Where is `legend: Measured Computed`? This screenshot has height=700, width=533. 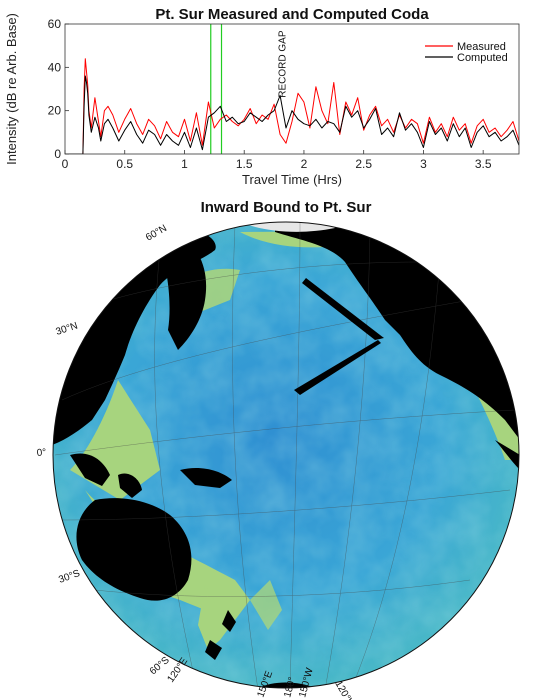 legend: Measured Computed is located at coordinates (466, 52).